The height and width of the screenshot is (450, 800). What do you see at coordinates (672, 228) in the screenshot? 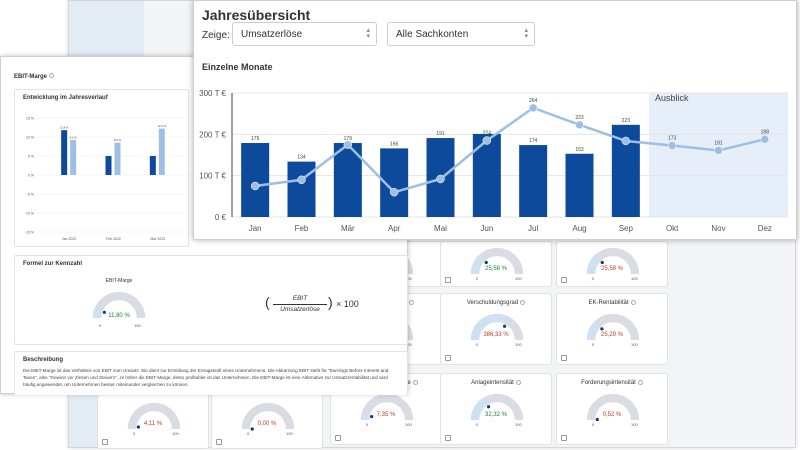
I see `x-tick-label: Okt` at bounding box center [672, 228].